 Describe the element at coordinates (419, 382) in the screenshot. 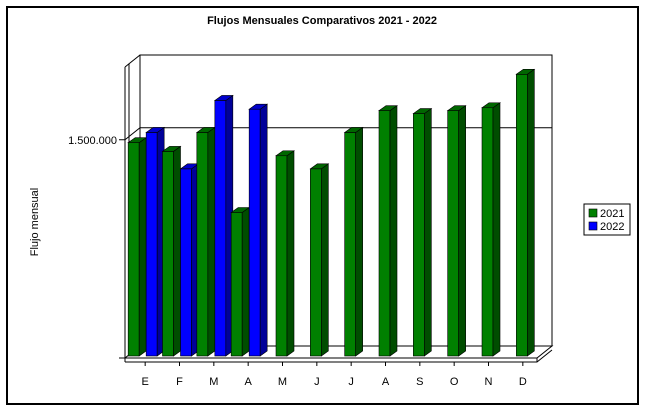

I see `x-tick-label: S` at that location.